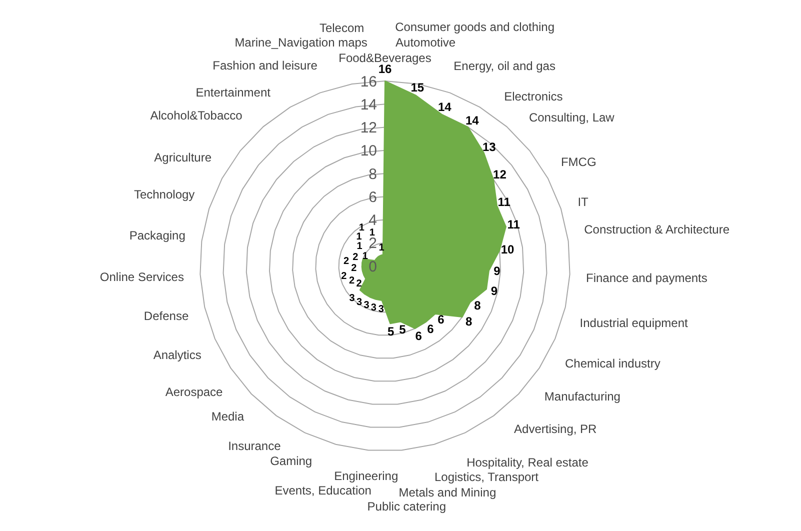  I want to click on spoke-label: Advertising, PR, so click(556, 429).